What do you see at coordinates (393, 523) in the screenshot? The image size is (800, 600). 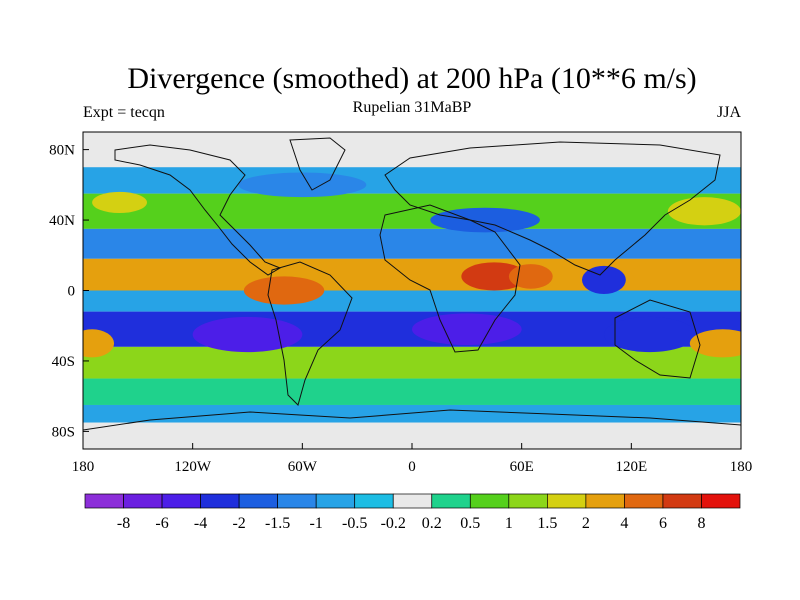 I see `colorbar-label: -0.2` at bounding box center [393, 523].